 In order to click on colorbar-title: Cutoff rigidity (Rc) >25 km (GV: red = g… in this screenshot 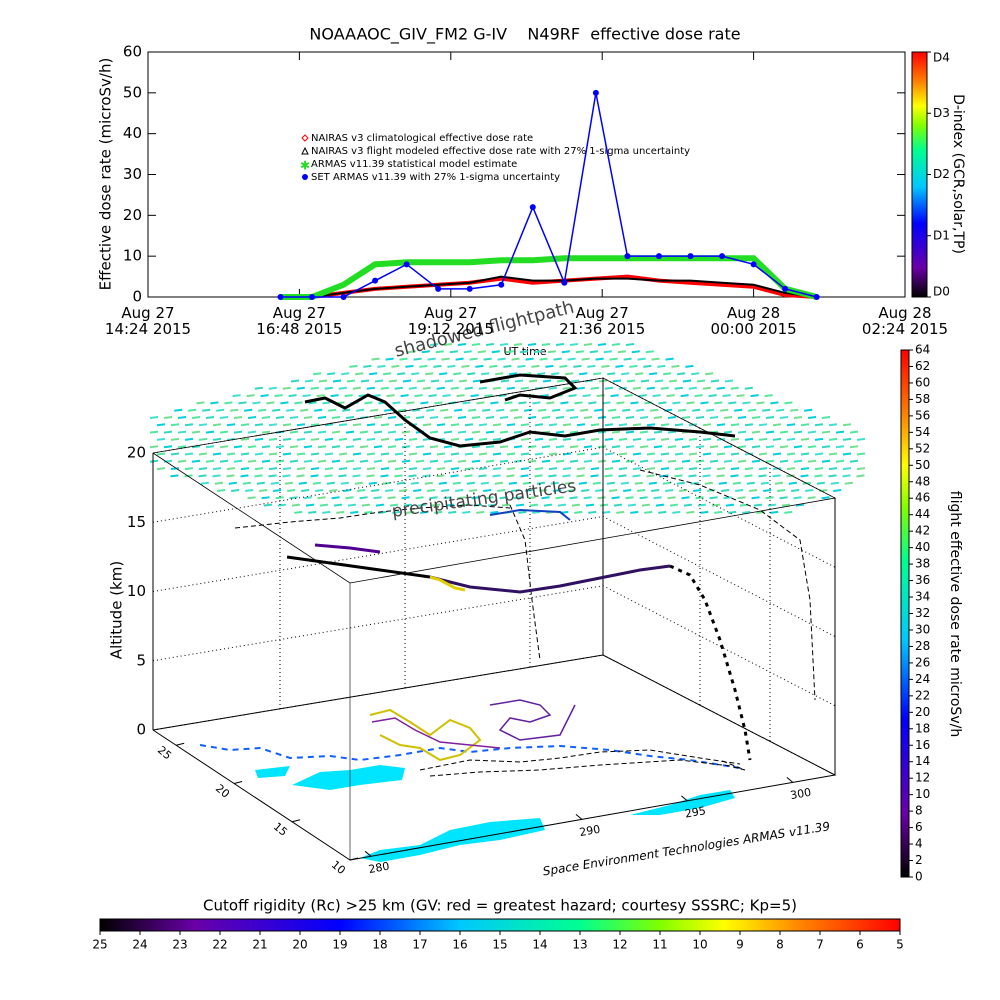, I will do `click(500, 906)`.